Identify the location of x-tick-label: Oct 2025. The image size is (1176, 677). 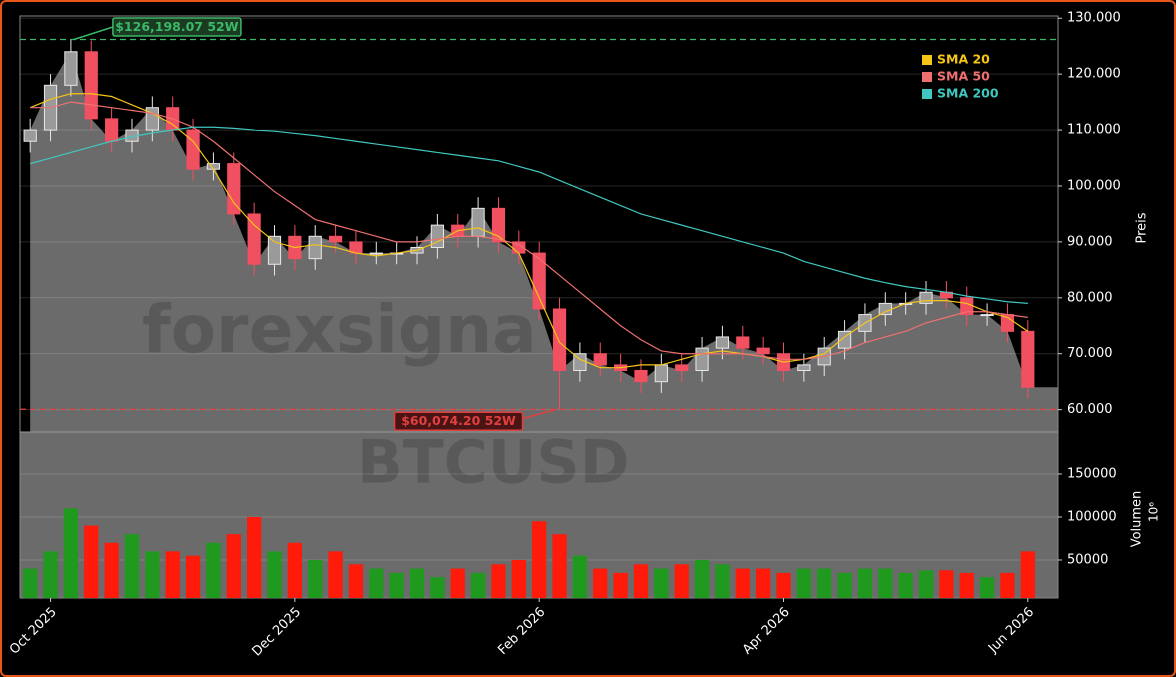
(33, 631).